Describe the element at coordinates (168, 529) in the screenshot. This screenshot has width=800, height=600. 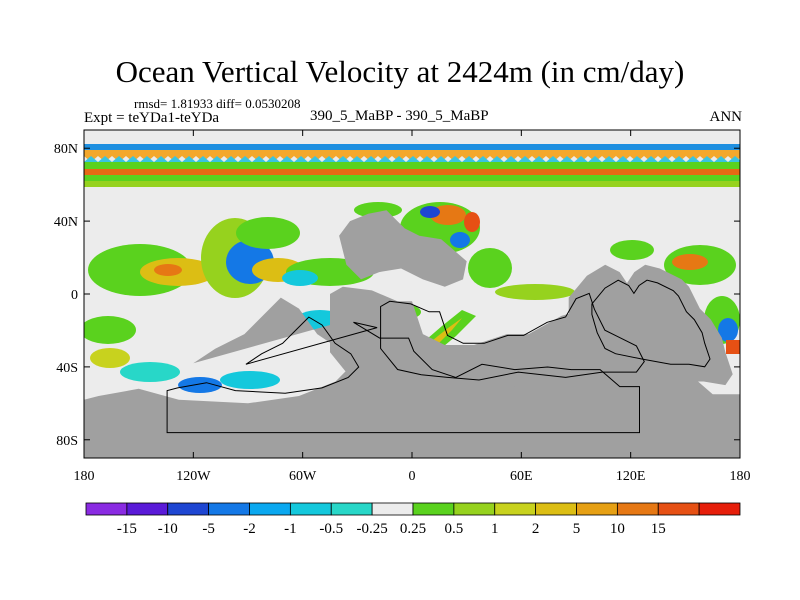
I see `colorbar-label: -10` at that location.